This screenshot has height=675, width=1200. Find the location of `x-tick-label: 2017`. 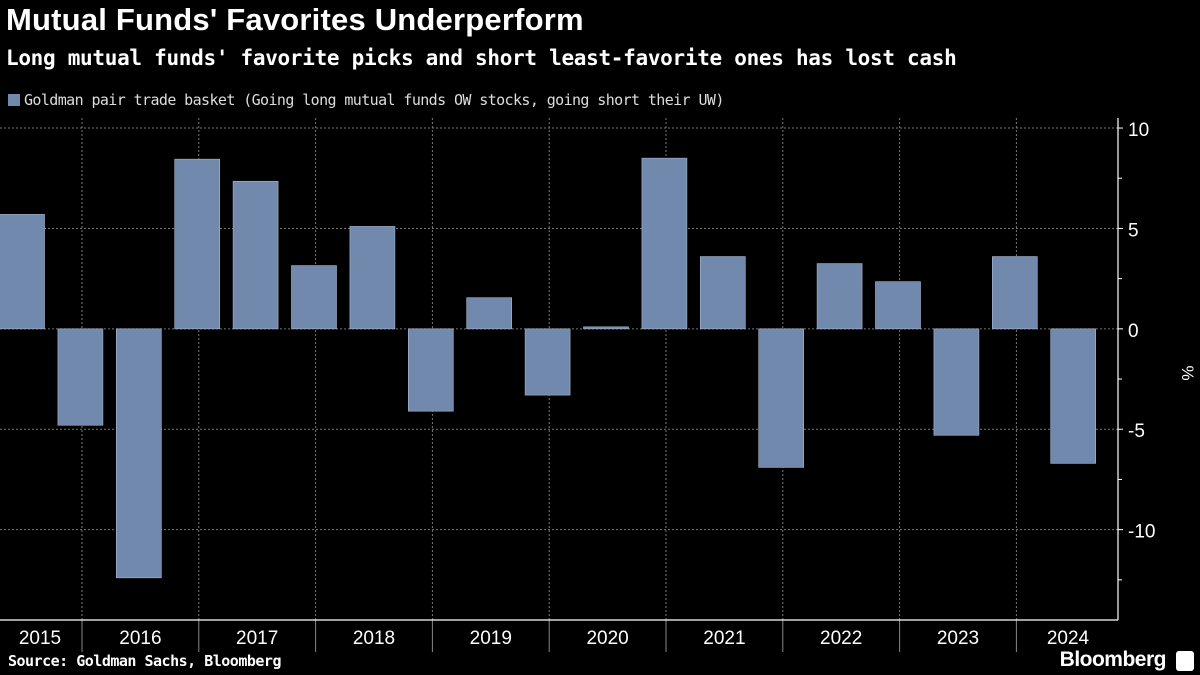

x-tick-label: 2017 is located at coordinates (257, 638).